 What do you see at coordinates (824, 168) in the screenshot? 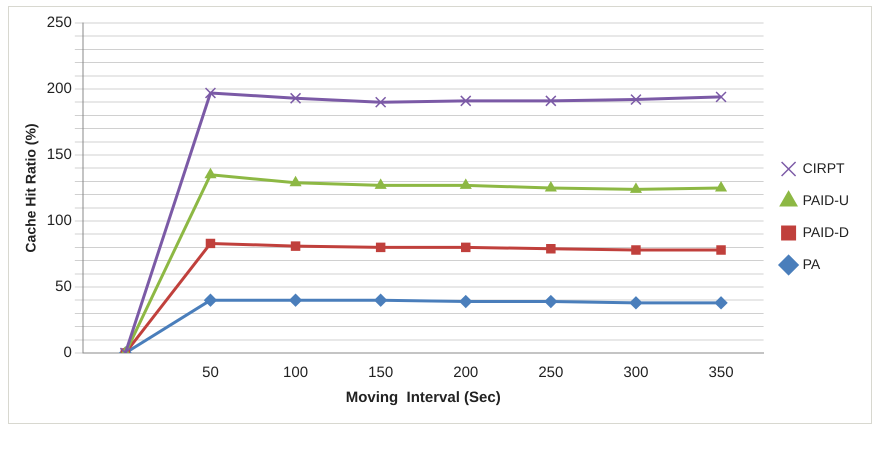
I see `legend-label: CIRPT` at bounding box center [824, 168].